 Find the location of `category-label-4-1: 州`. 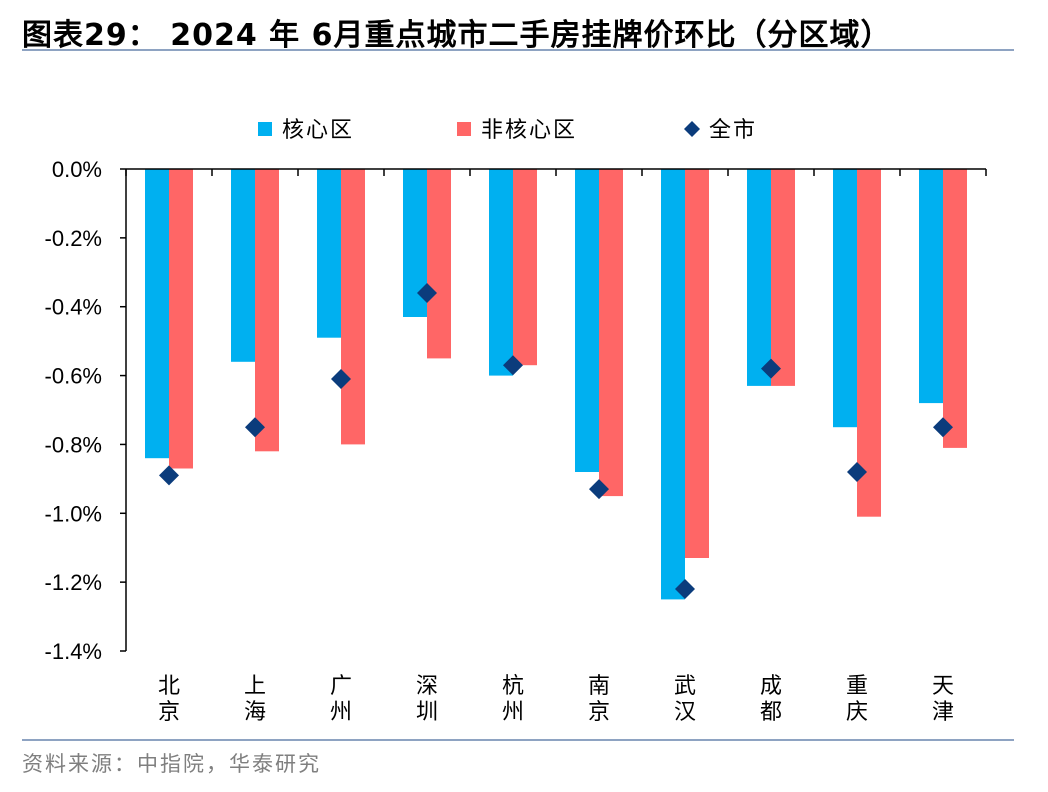

category-label-4-1: 州 is located at coordinates (513, 712).